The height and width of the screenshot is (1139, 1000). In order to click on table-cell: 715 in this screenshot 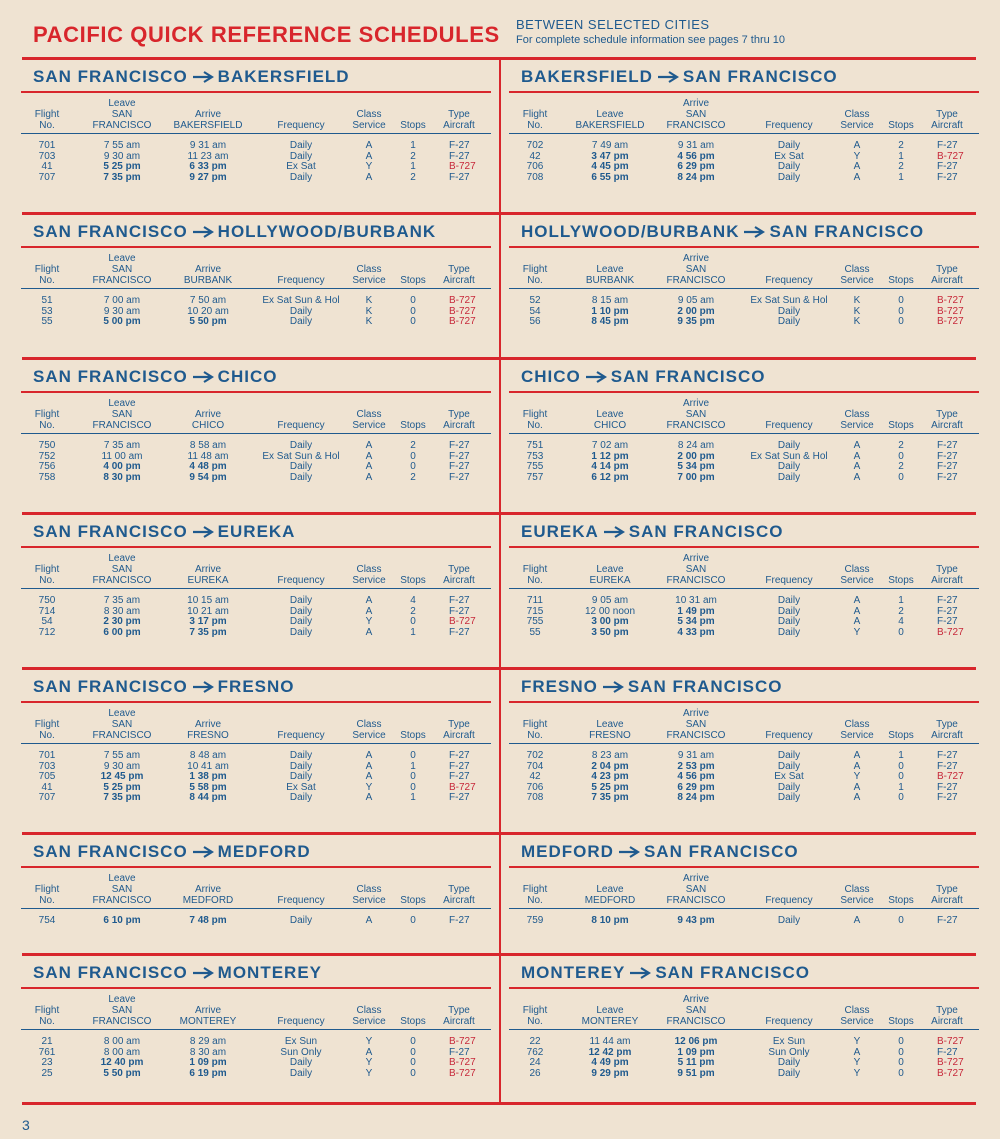, I will do `click(535, 611)`.